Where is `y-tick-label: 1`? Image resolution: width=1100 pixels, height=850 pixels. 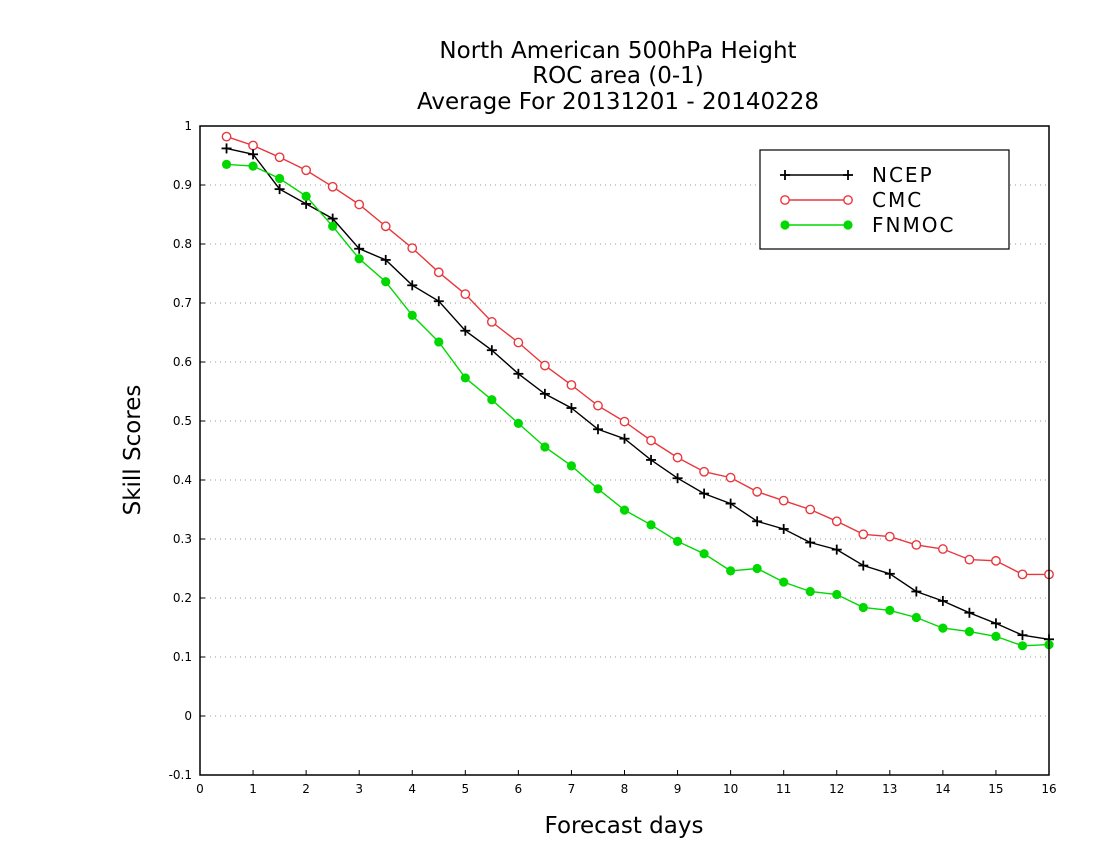
y-tick-label: 1 is located at coordinates (188, 126).